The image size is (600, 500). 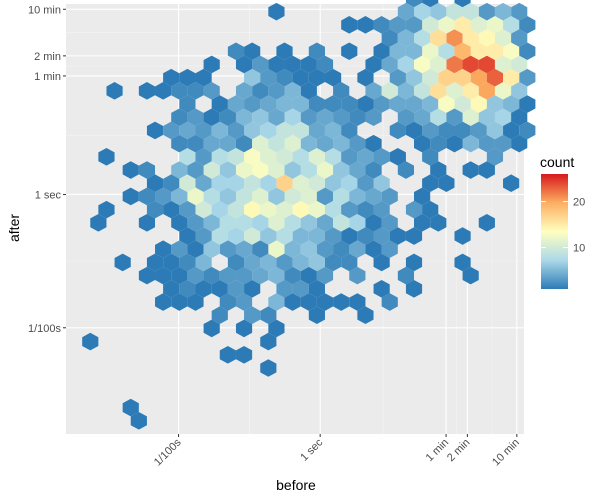 I want to click on y-tick-label: 1/100s, so click(x=45, y=329).